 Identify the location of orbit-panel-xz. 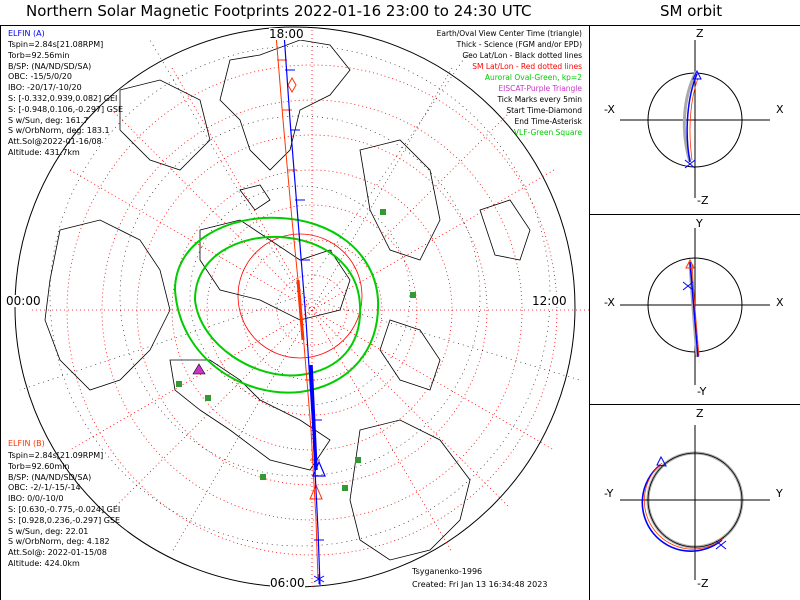
(695, 119).